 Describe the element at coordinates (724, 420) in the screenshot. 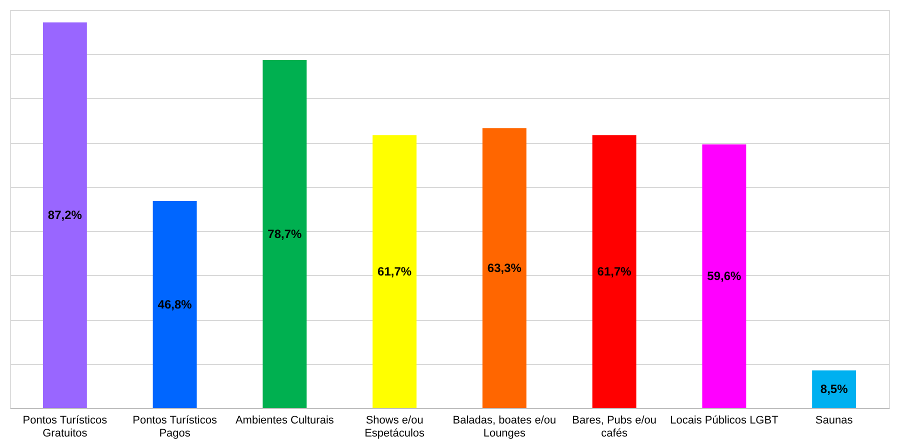

I see `x-tick-label: Locais Públicos LGBT` at that location.